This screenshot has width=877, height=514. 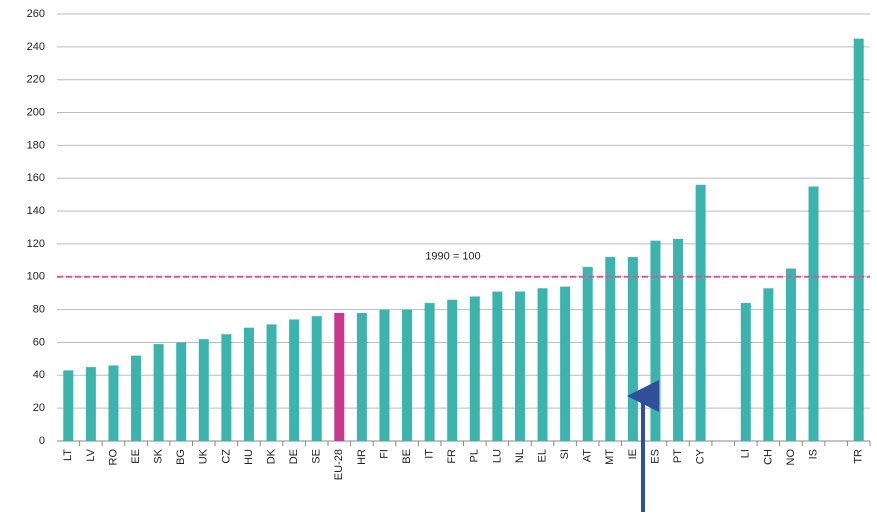 What do you see at coordinates (136, 456) in the screenshot?
I see `x-tick-label: EE` at bounding box center [136, 456].